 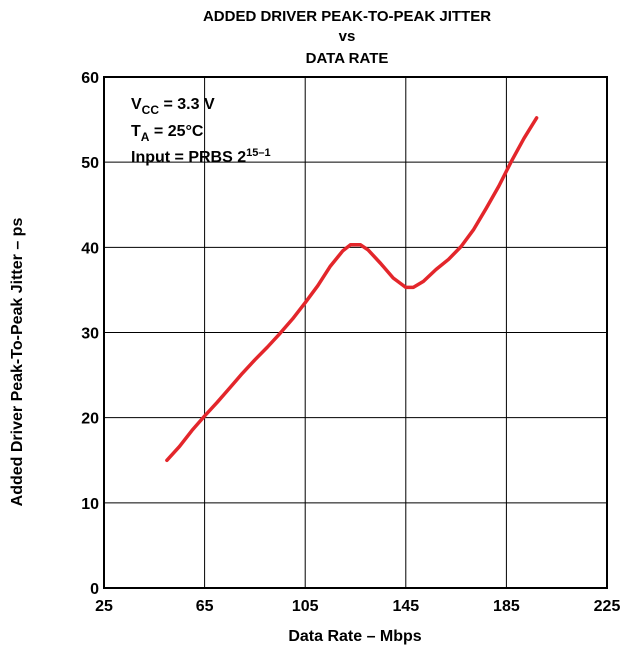 What do you see at coordinates (90, 504) in the screenshot?
I see `y-tick-label-10: 10` at bounding box center [90, 504].